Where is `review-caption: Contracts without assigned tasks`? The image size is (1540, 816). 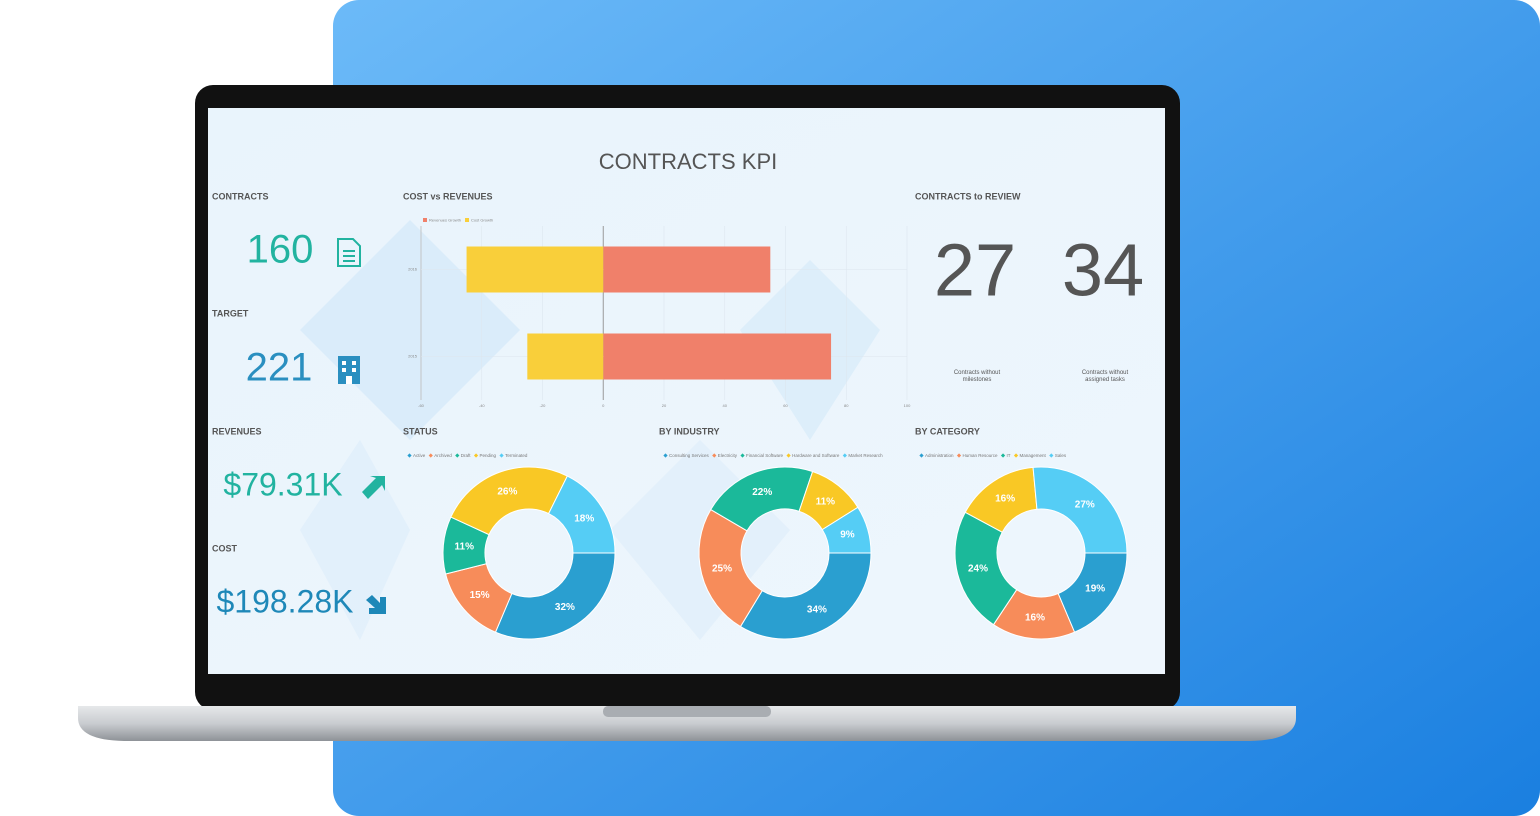 review-caption: Contracts without assigned tasks is located at coordinates (1105, 376).